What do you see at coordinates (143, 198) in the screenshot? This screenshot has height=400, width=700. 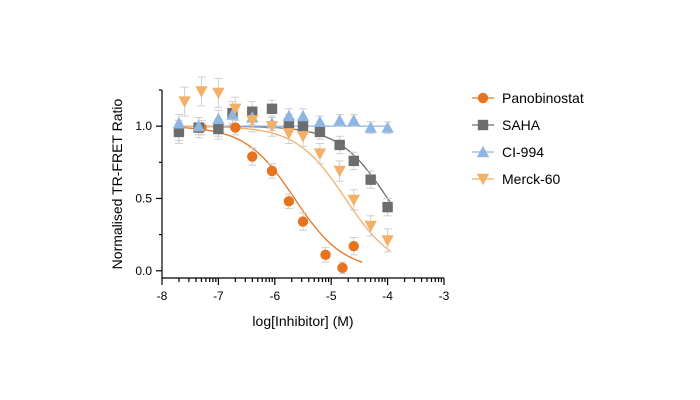 I see `y-tick-label: 0.5` at bounding box center [143, 198].